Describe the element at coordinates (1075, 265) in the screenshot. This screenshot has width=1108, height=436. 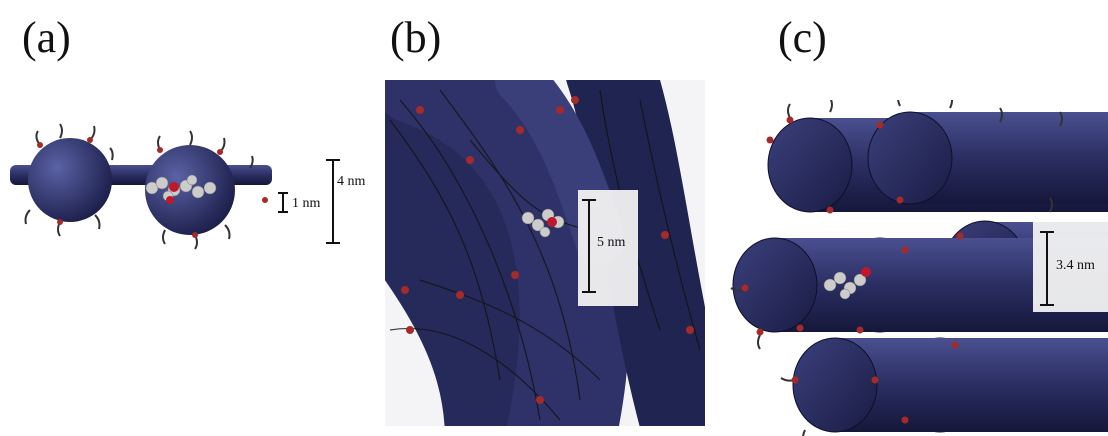
I see `scale-label: 3.4 nm` at that location.